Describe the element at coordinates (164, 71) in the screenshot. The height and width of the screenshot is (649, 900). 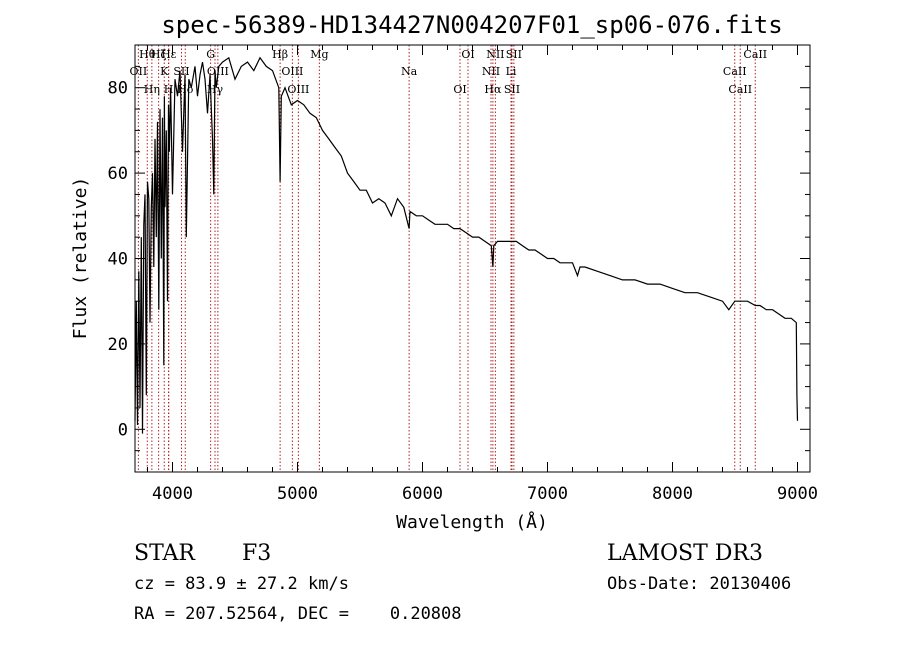
I see `line-label: K` at that location.